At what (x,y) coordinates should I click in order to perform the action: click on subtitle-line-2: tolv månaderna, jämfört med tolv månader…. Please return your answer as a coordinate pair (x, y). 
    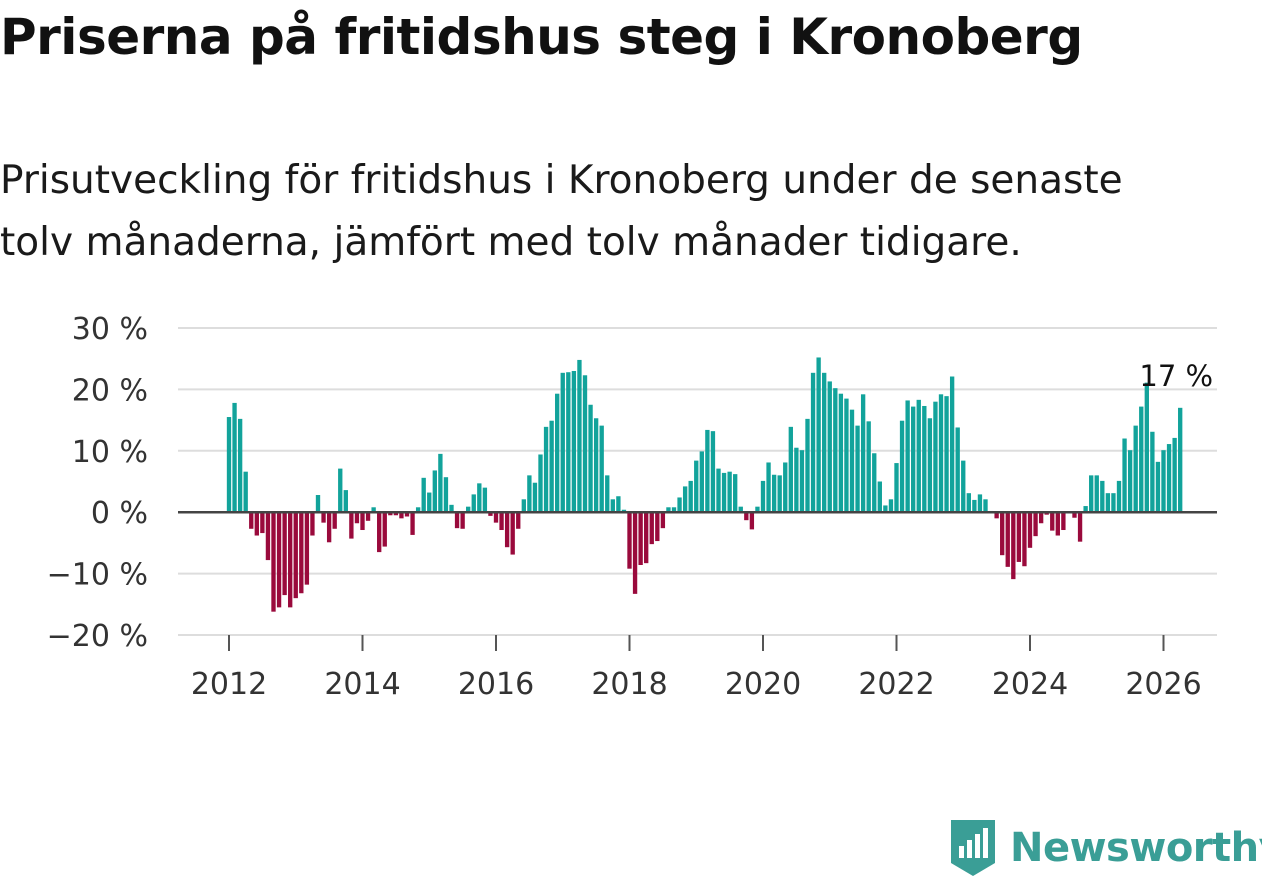
    Looking at the image, I should click on (511, 242).